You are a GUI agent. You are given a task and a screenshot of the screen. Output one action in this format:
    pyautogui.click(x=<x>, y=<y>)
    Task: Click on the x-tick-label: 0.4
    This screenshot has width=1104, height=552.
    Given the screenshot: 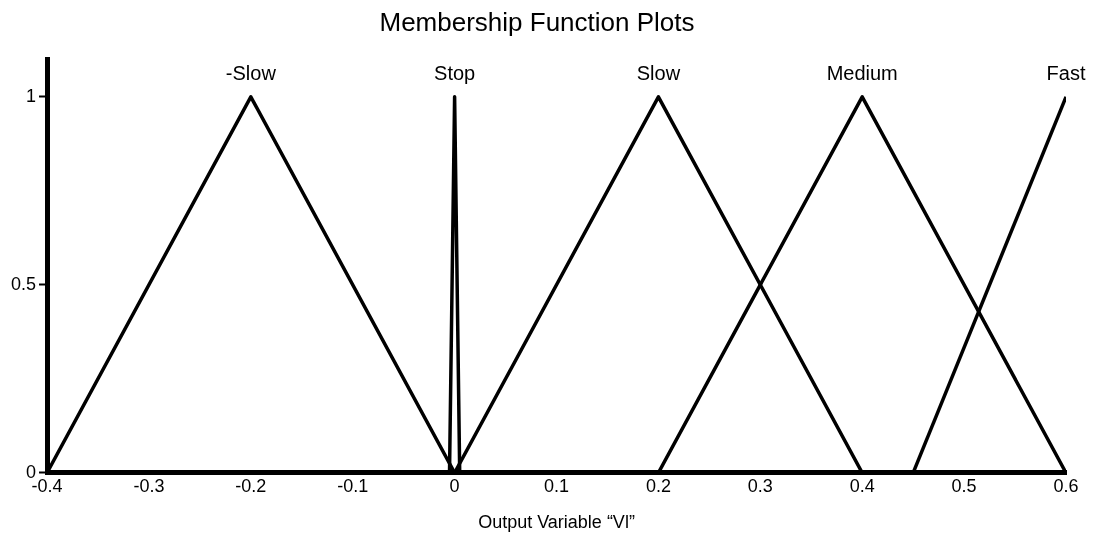 What is the action you would take?
    pyautogui.click(x=862, y=485)
    